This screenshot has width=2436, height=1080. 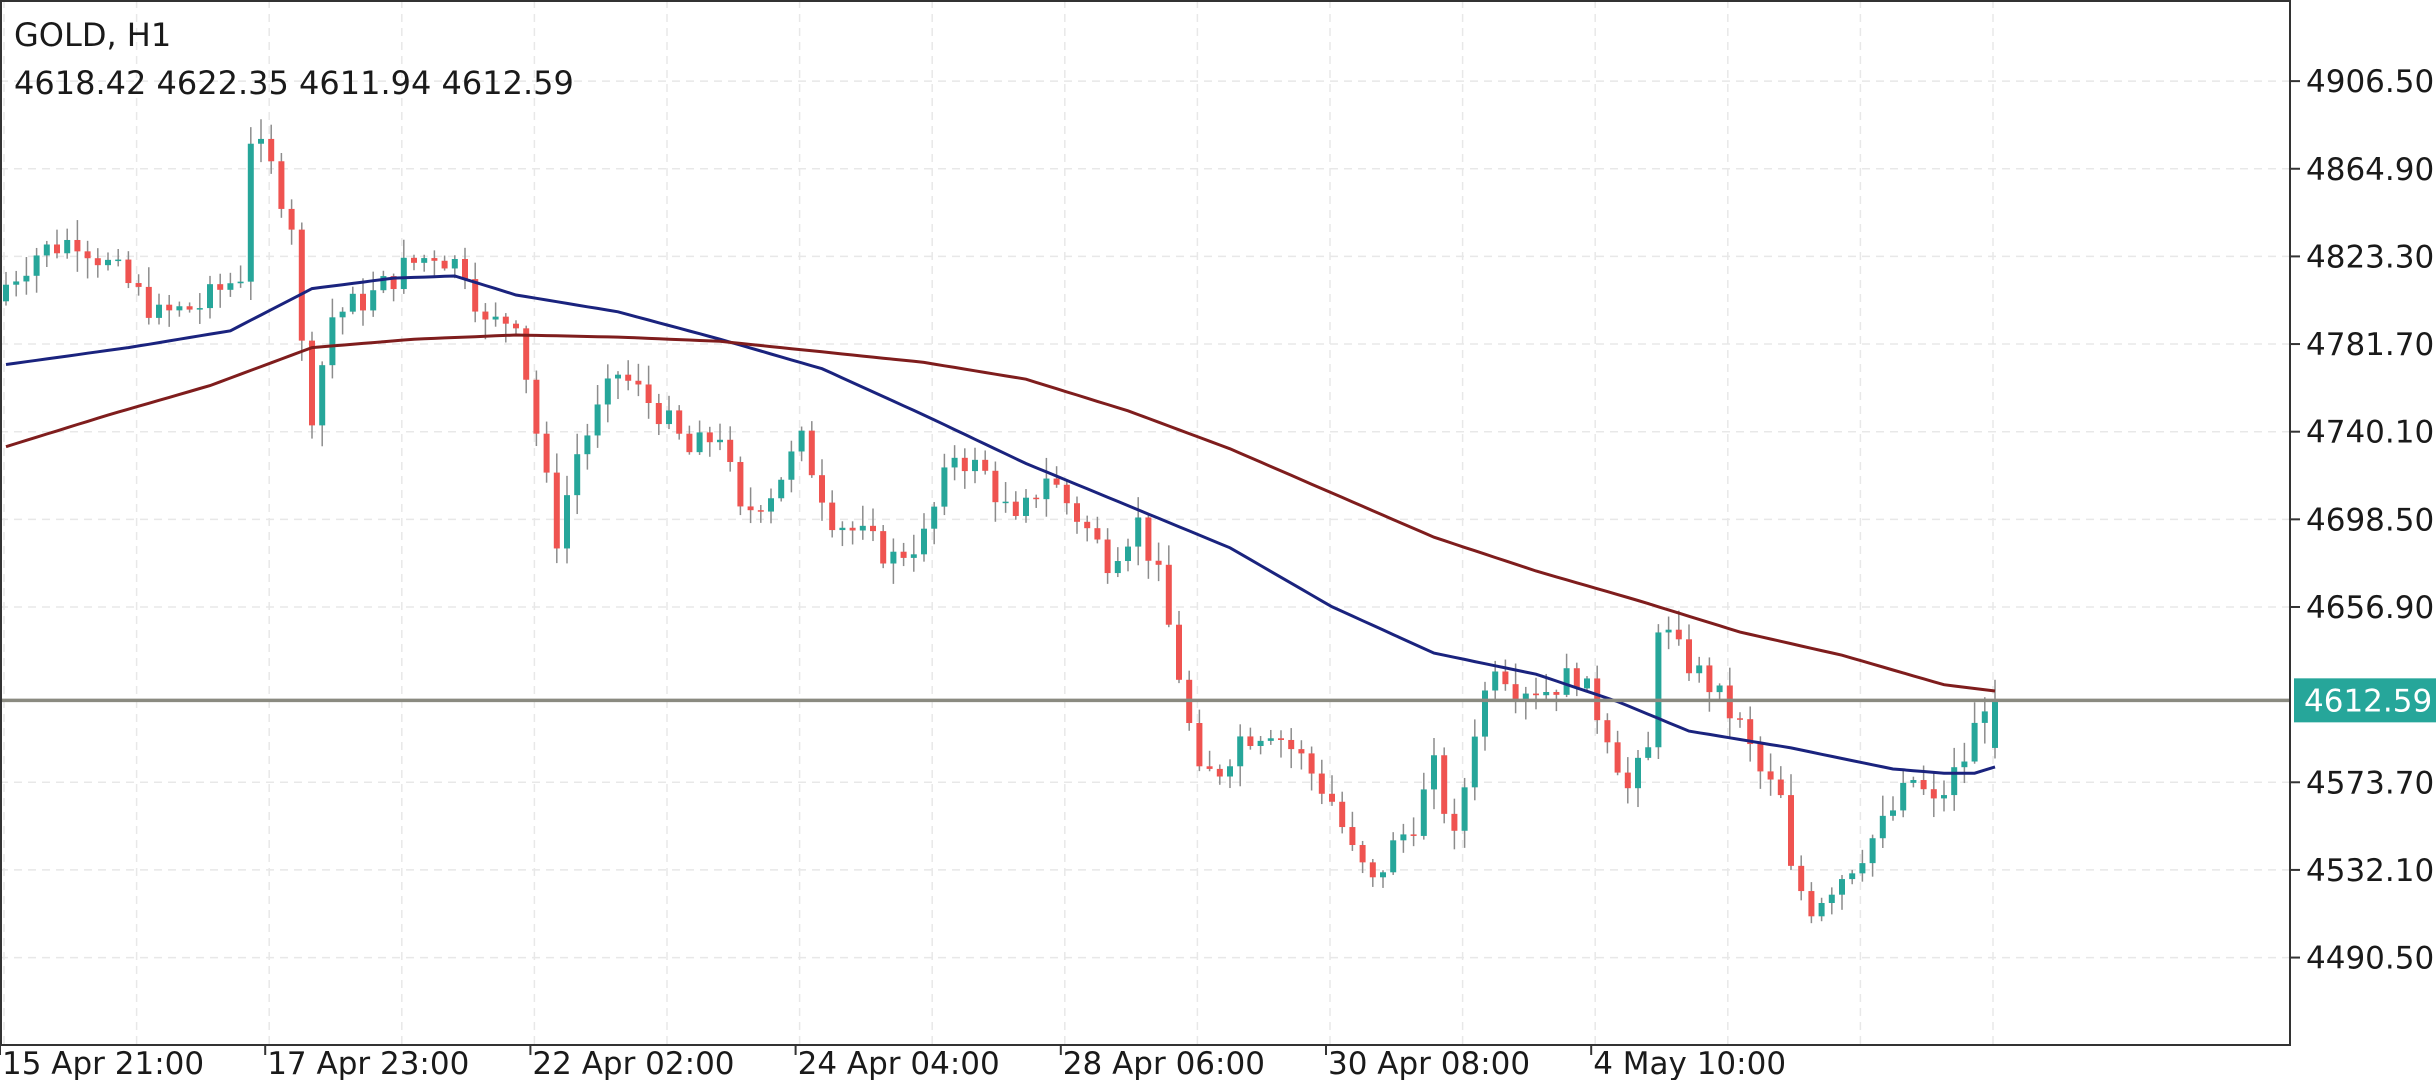 What do you see at coordinates (633, 1063) in the screenshot?
I see `x-tick-label: 22 Apr 02:00` at bounding box center [633, 1063].